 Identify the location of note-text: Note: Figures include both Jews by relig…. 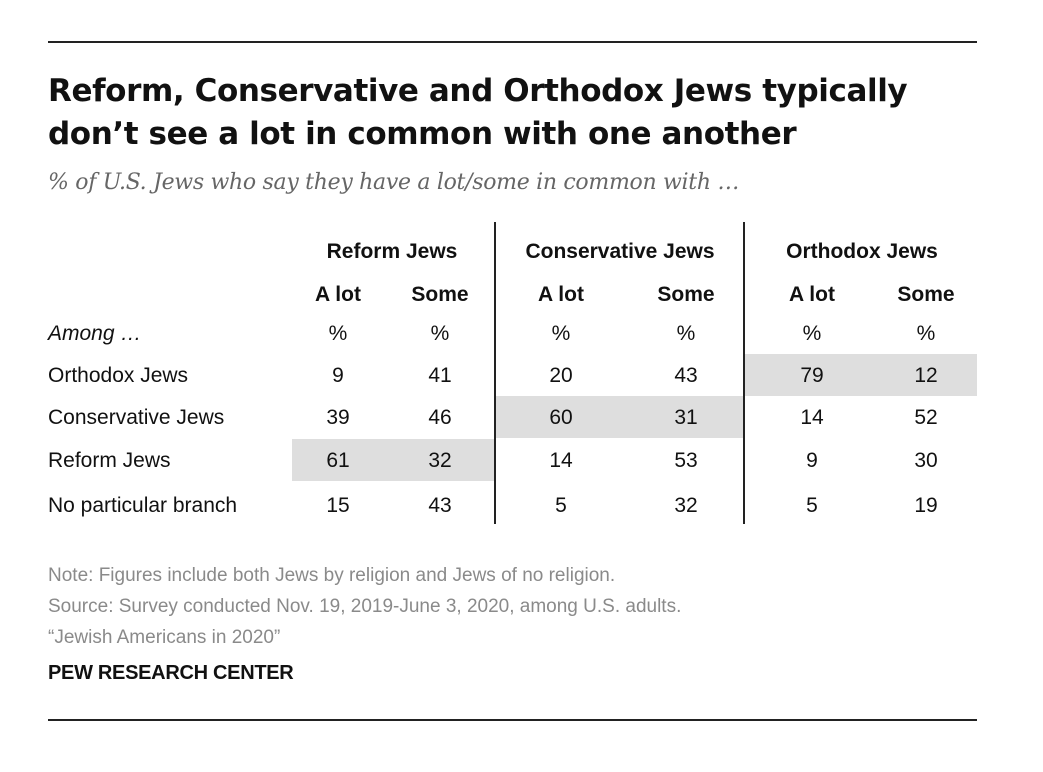
(332, 575).